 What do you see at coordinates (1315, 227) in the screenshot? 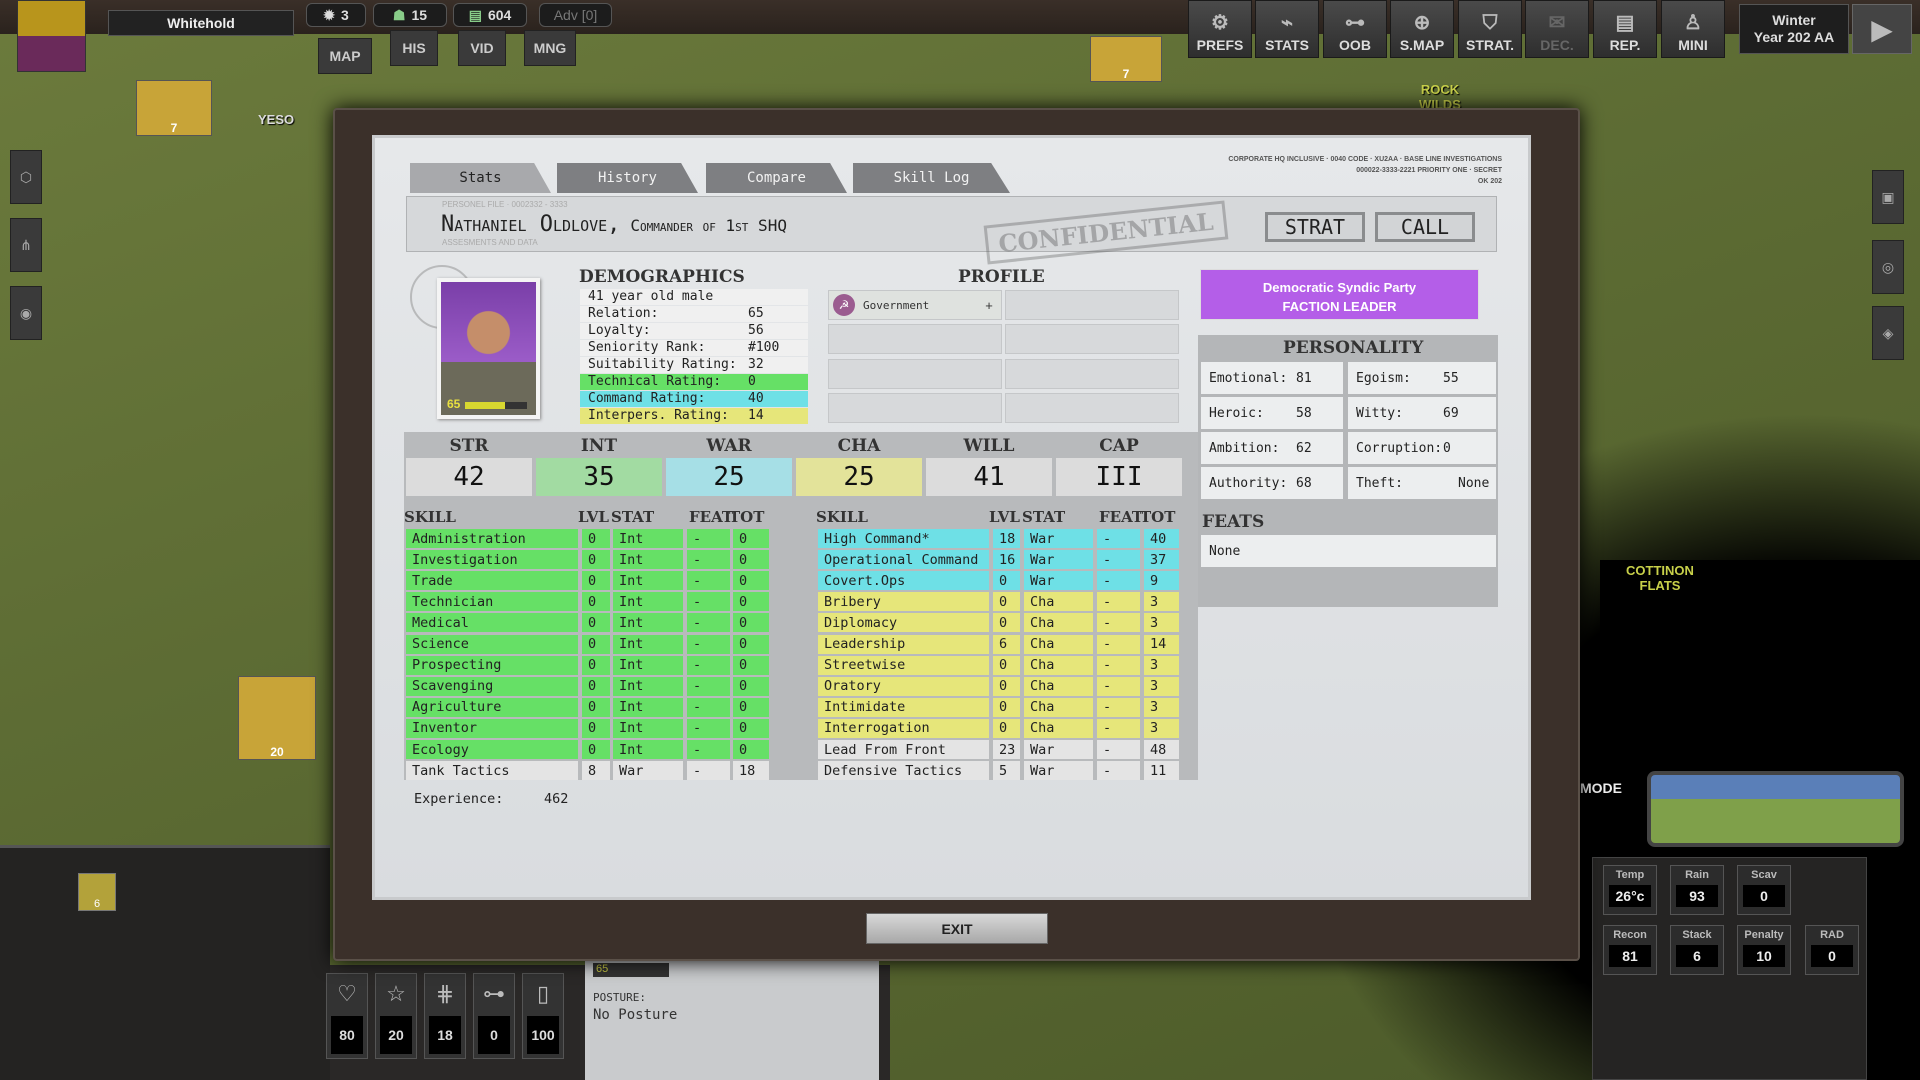
I see `strat-button: STRAT` at bounding box center [1315, 227].